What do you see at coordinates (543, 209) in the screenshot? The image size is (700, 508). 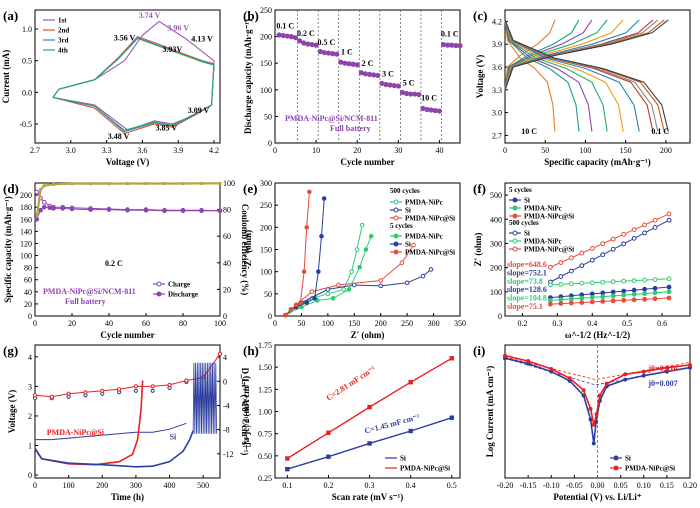 I see `legend-5-label: PMDA-NiPc` at bounding box center [543, 209].